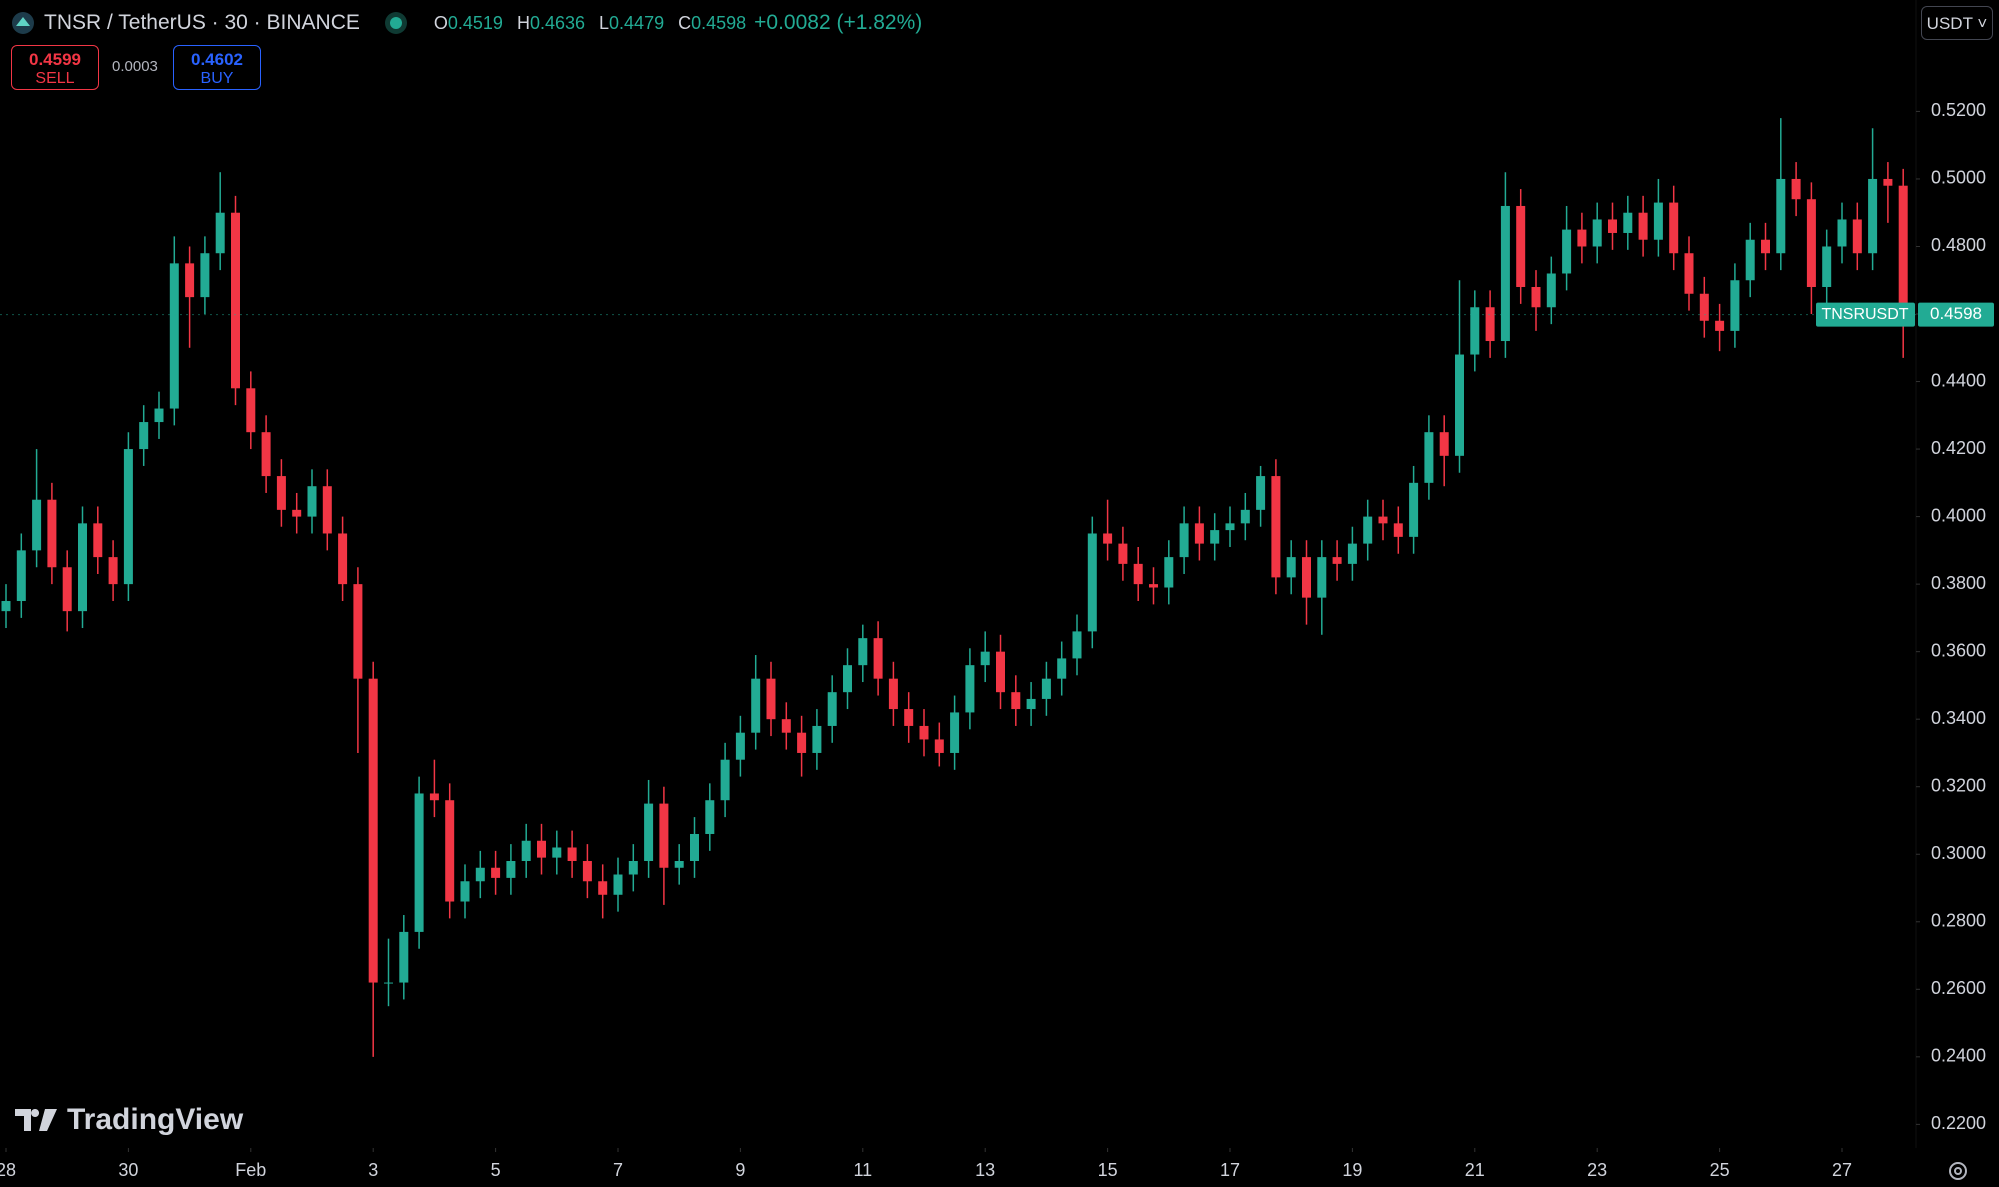  I want to click on sell-price: 0.4599, so click(55, 59).